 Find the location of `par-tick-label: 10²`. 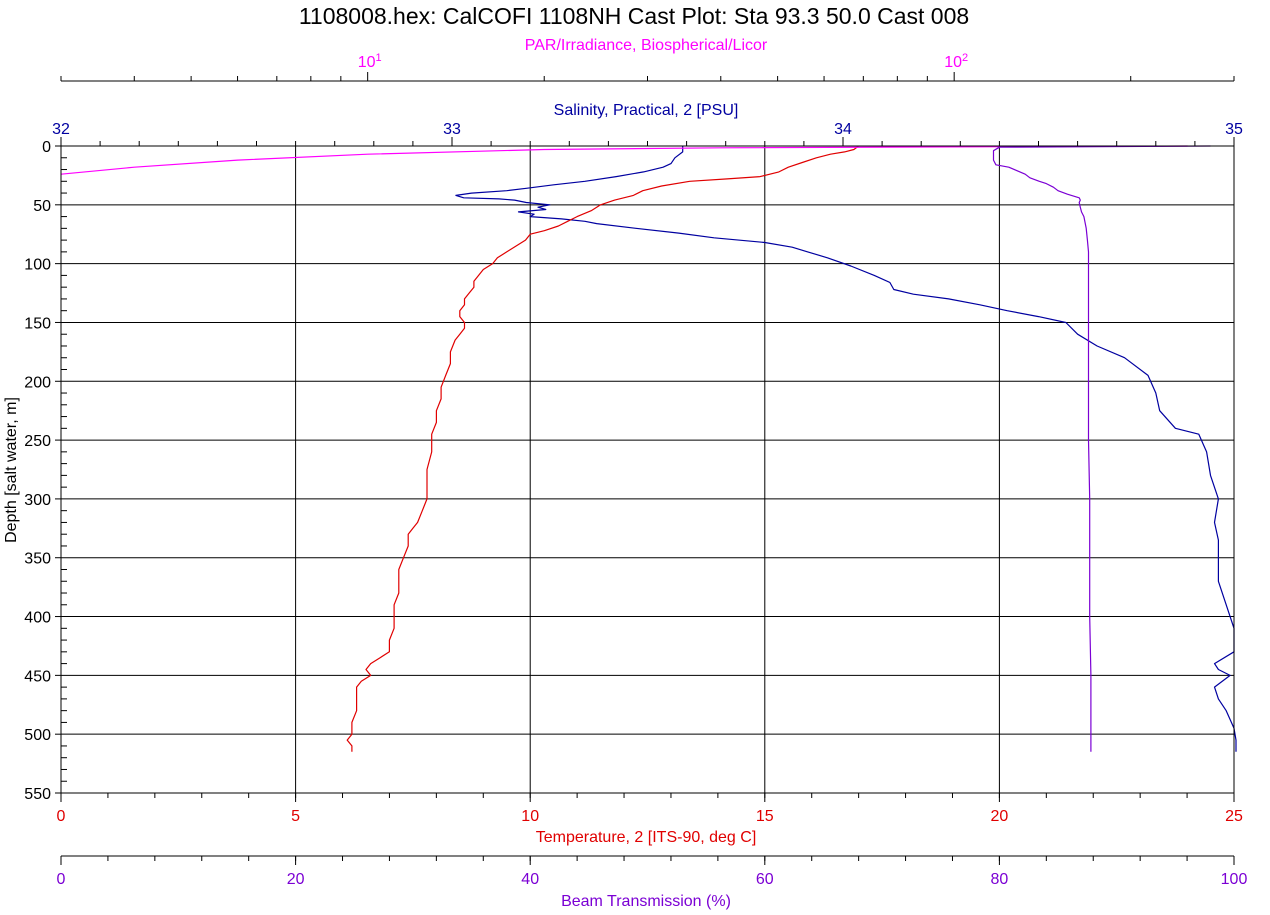

par-tick-label: 10² is located at coordinates (956, 61).